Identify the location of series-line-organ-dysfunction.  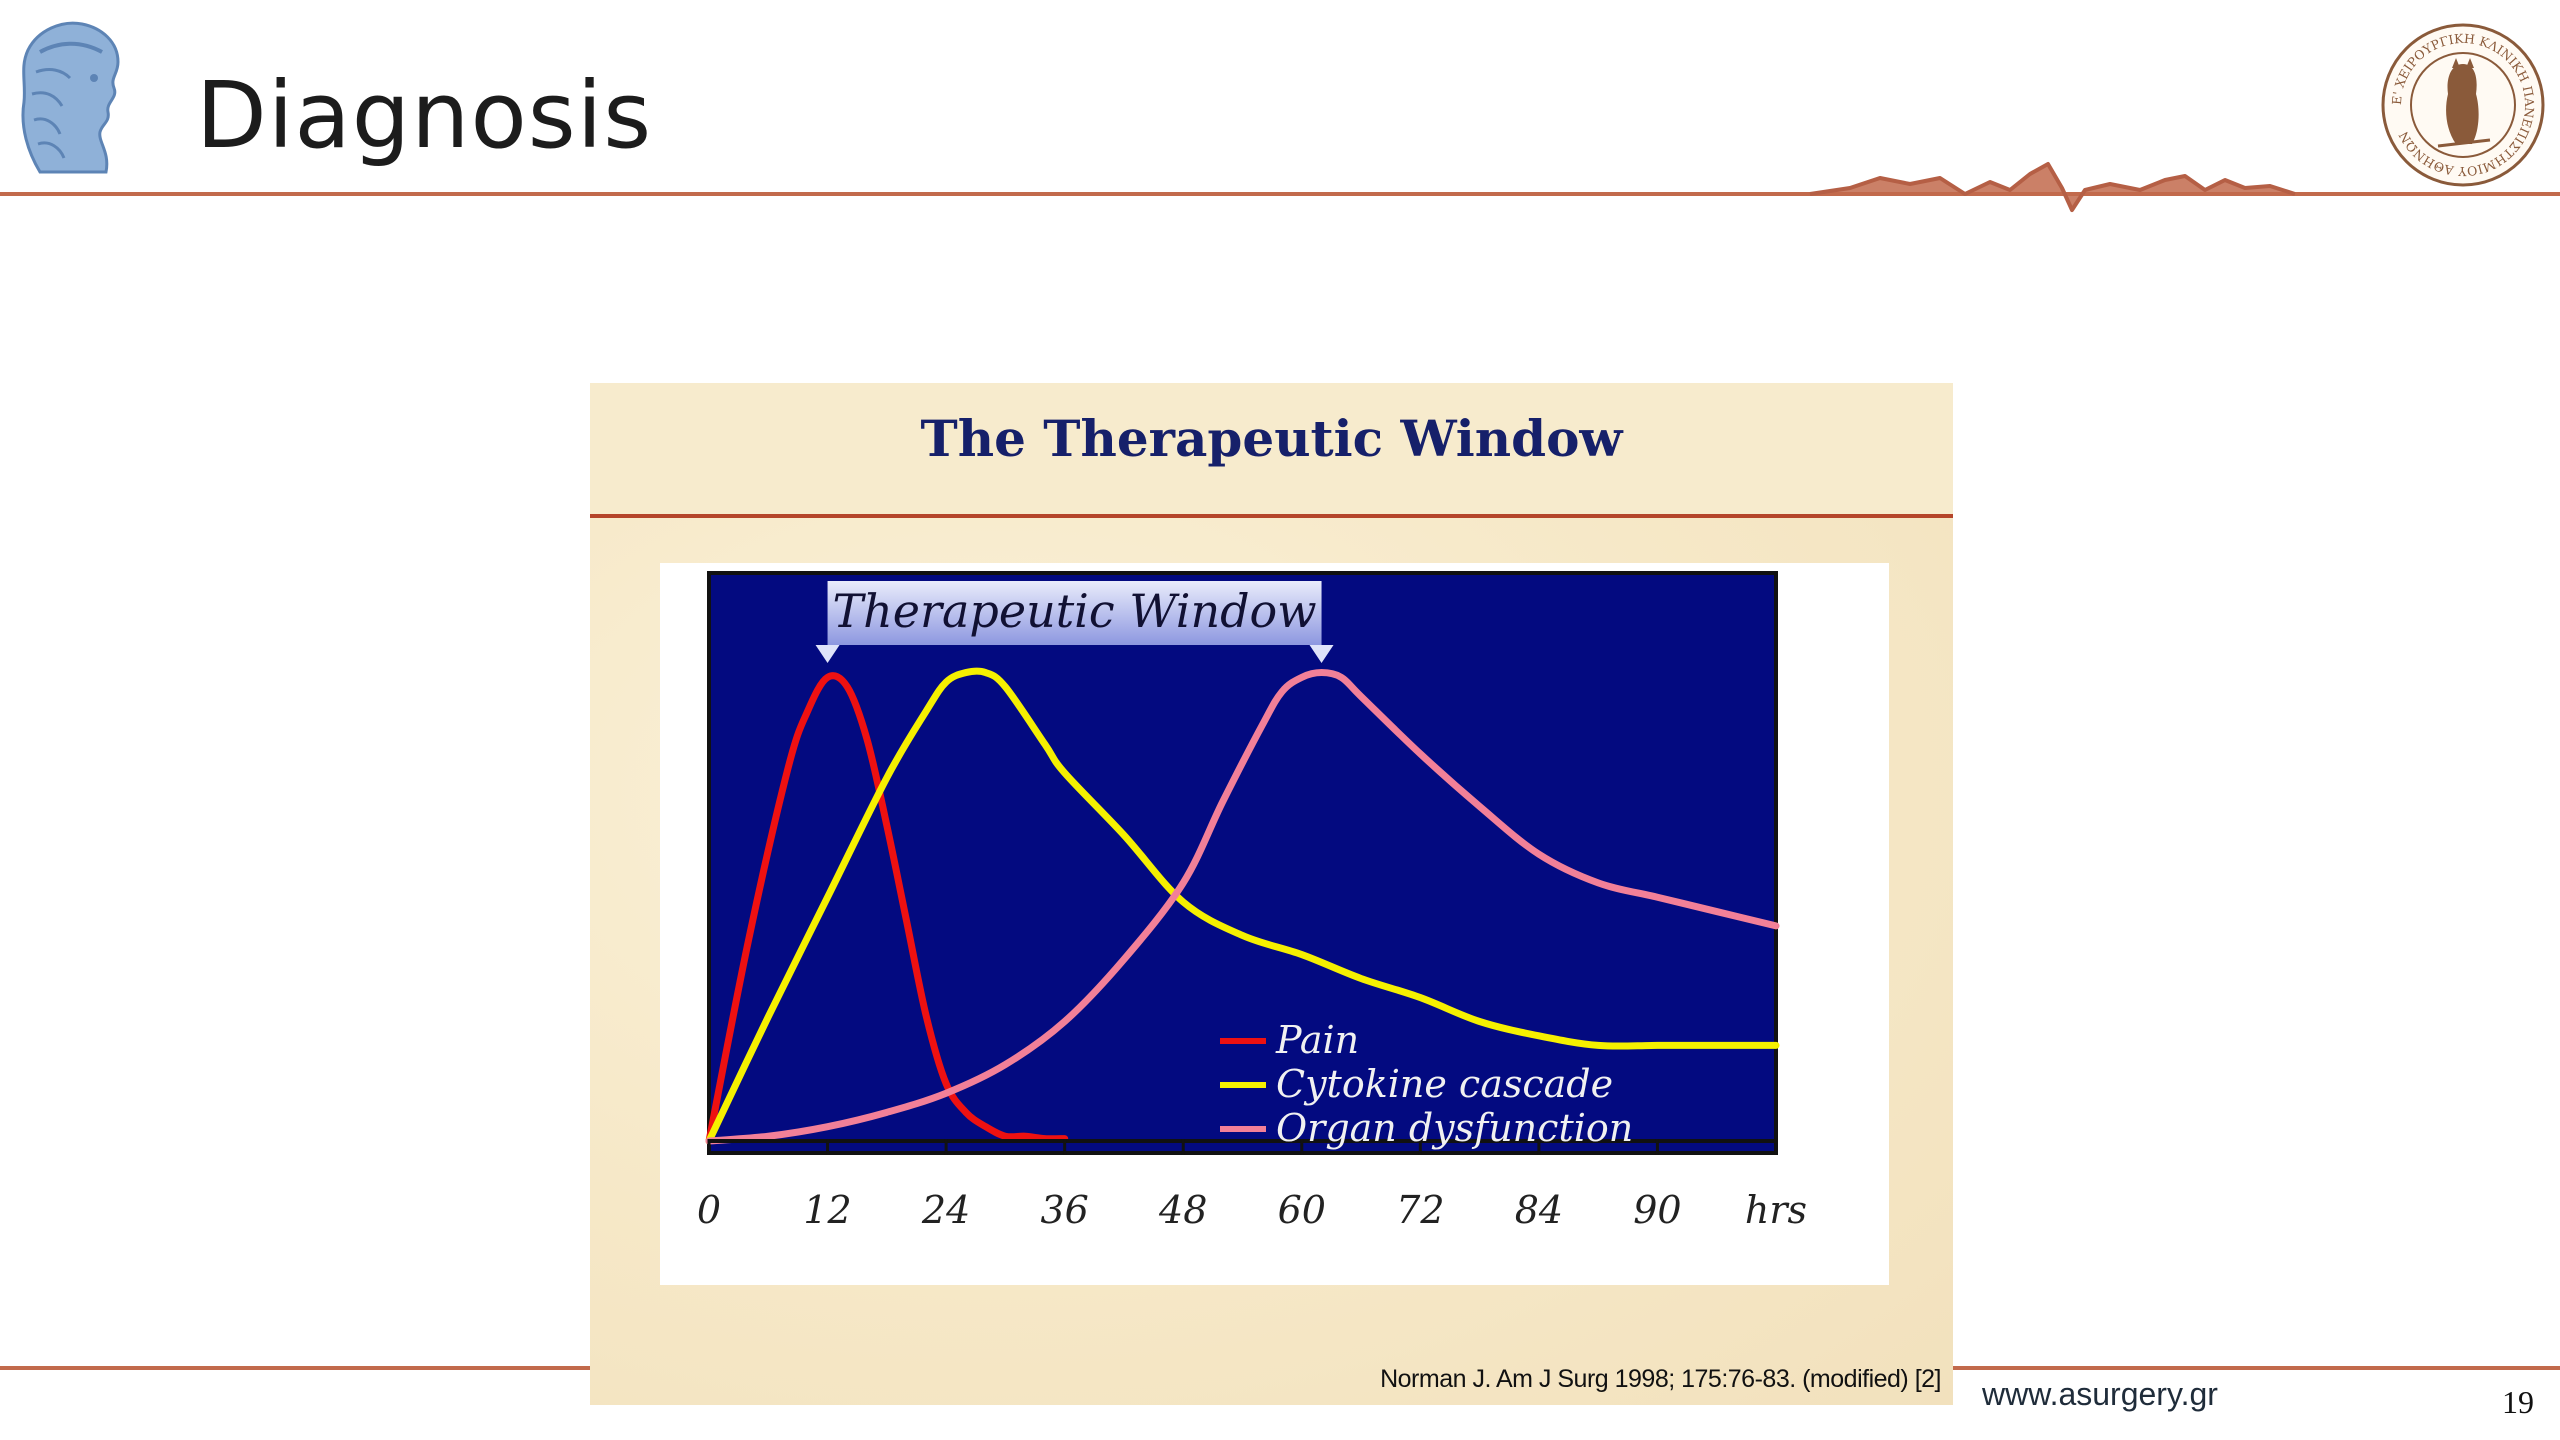
(1242, 907).